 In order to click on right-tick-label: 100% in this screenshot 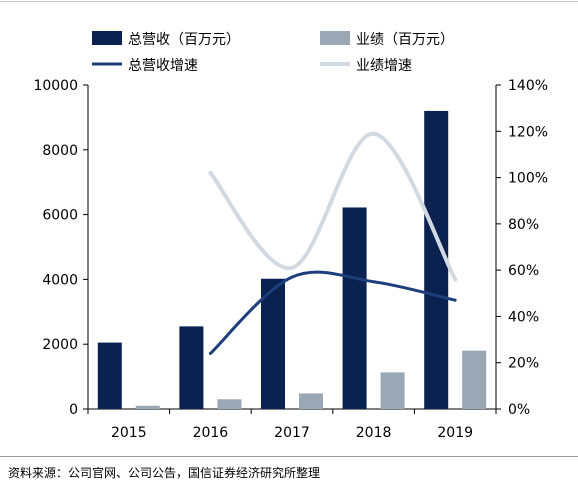, I will do `click(528, 179)`.